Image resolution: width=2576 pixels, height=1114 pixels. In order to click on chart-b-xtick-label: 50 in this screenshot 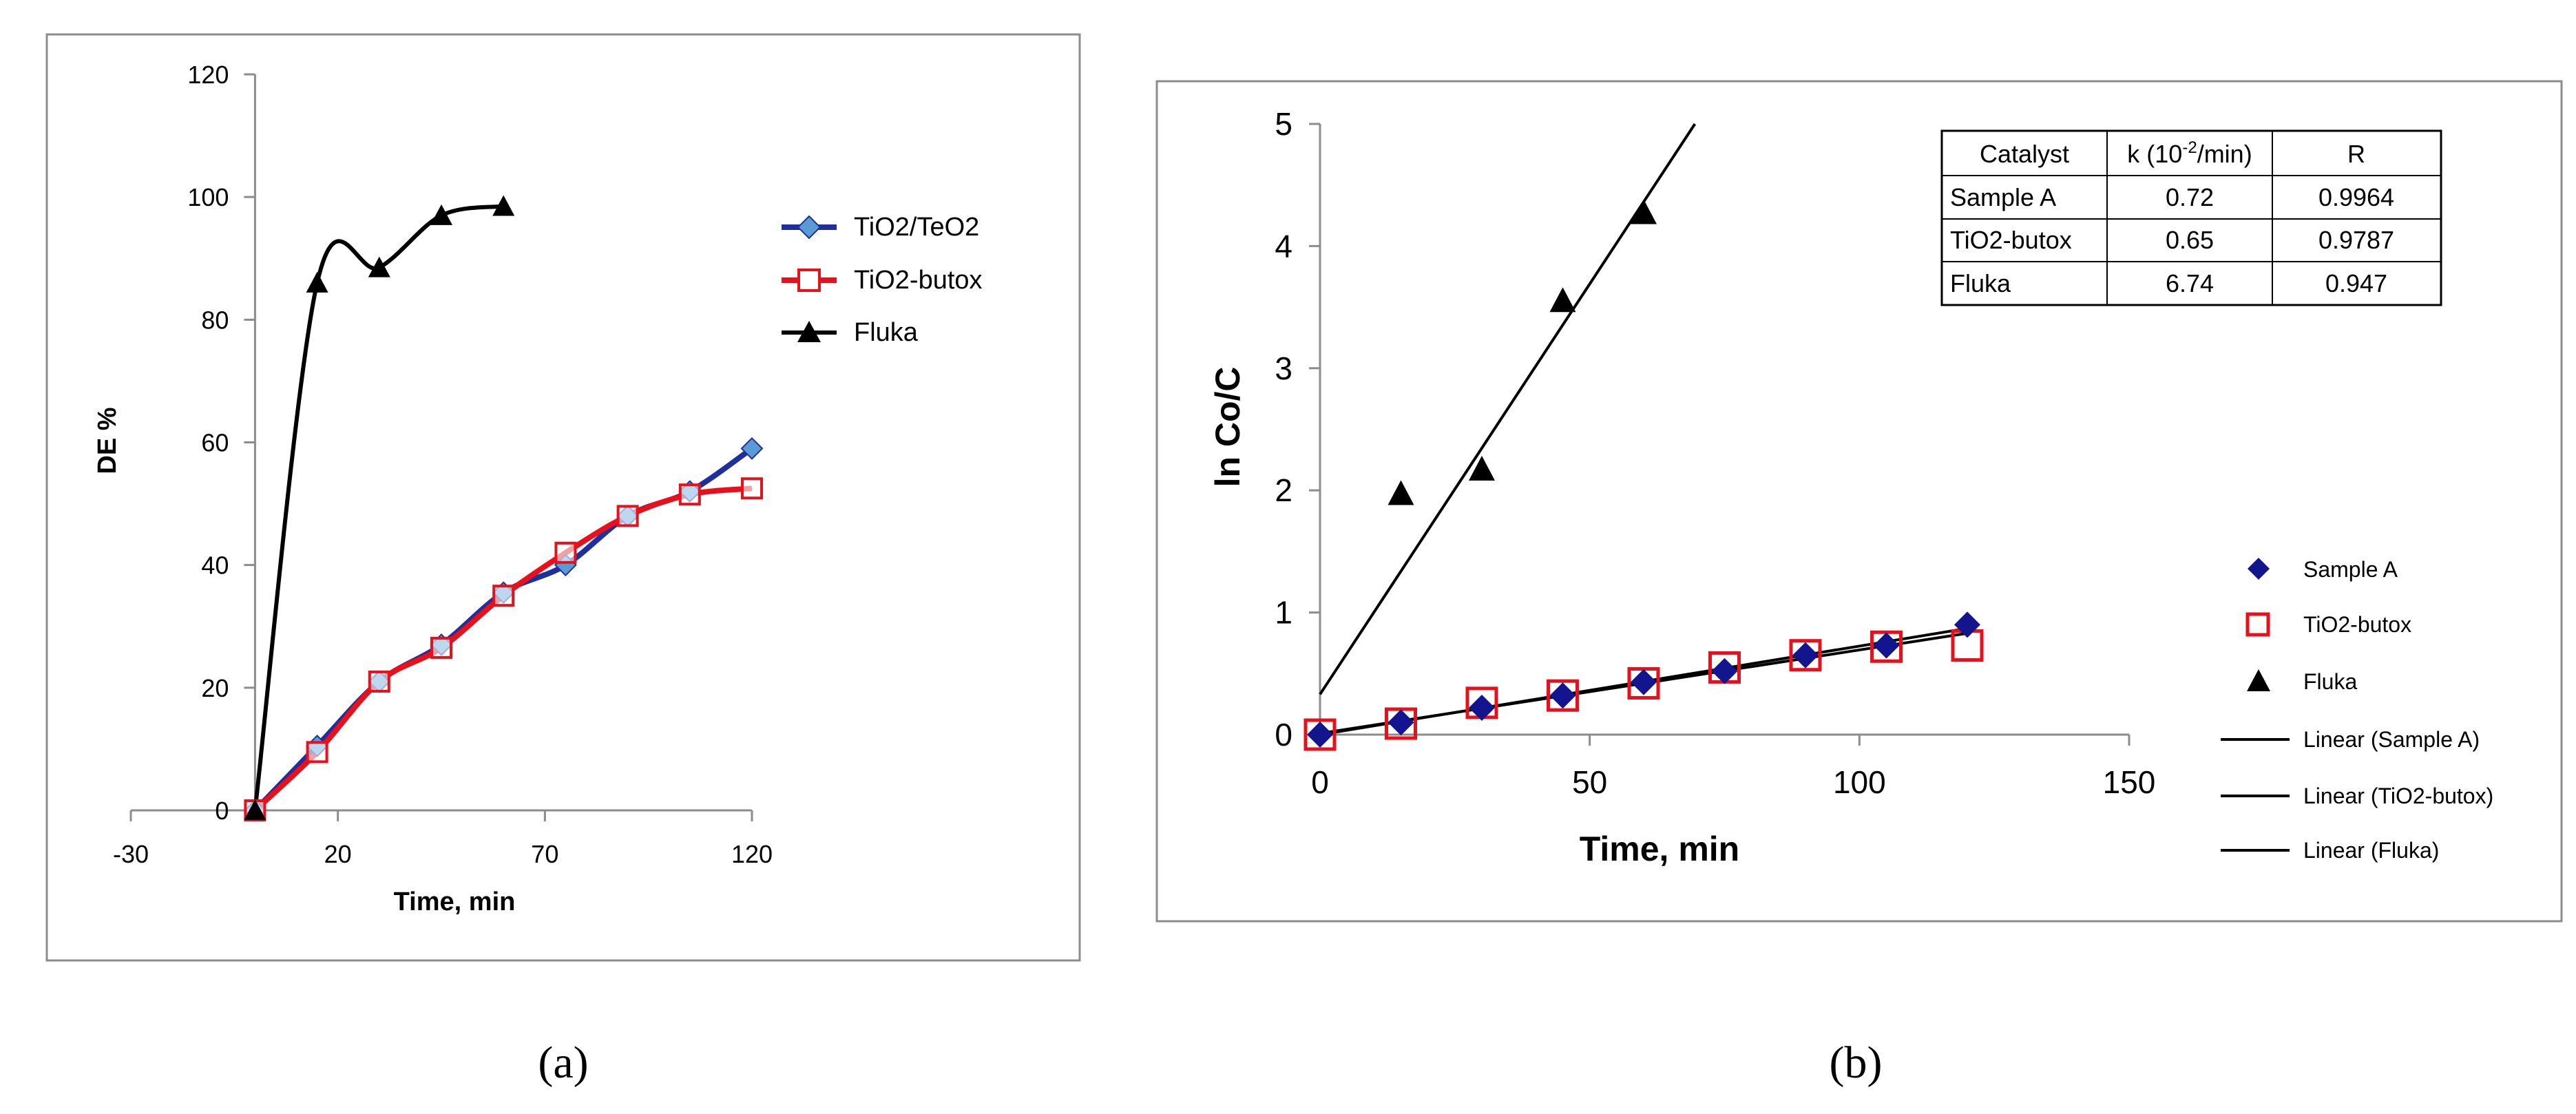, I will do `click(1589, 782)`.